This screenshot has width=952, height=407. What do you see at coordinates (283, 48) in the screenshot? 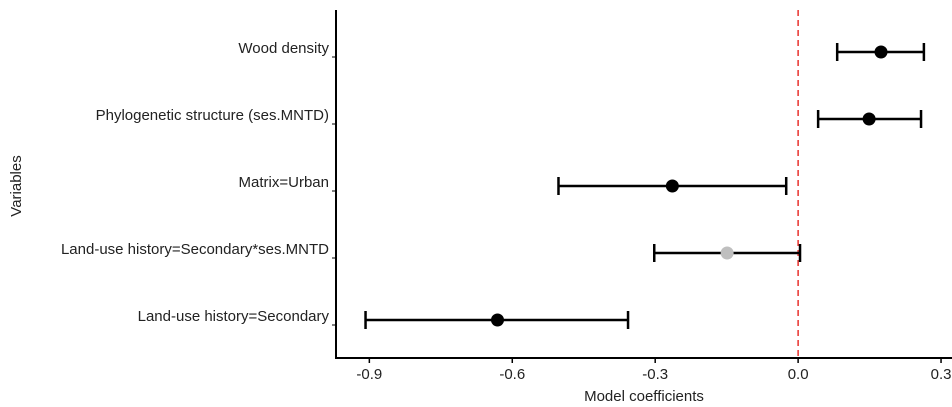
I see `y-tick-label: Wood density` at bounding box center [283, 48].